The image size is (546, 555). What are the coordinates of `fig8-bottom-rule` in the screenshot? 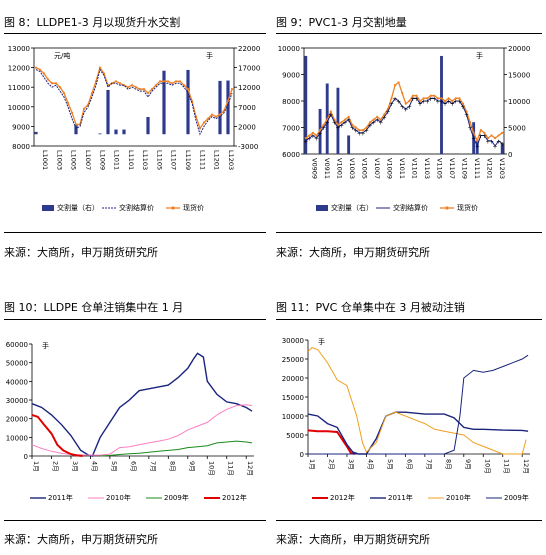 It's located at (135, 232).